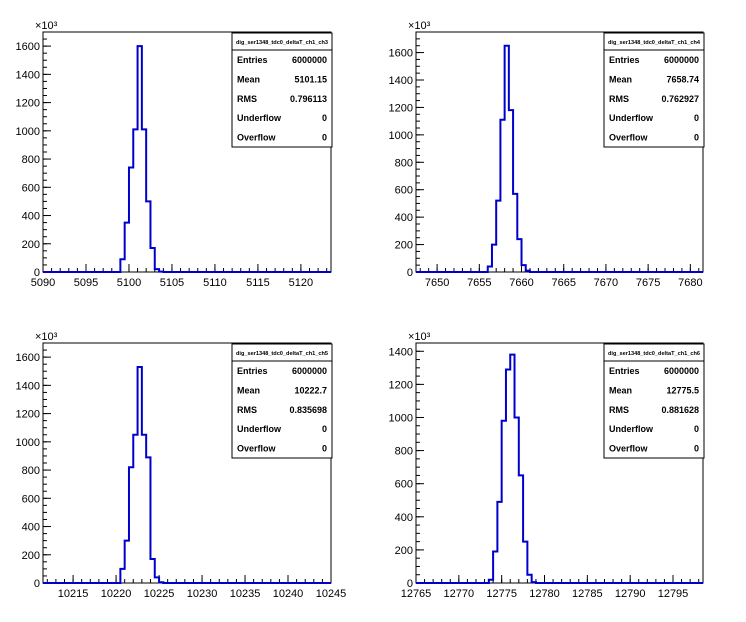  Describe the element at coordinates (673, 594) in the screenshot. I see `x-tick-label: 12795` at that location.